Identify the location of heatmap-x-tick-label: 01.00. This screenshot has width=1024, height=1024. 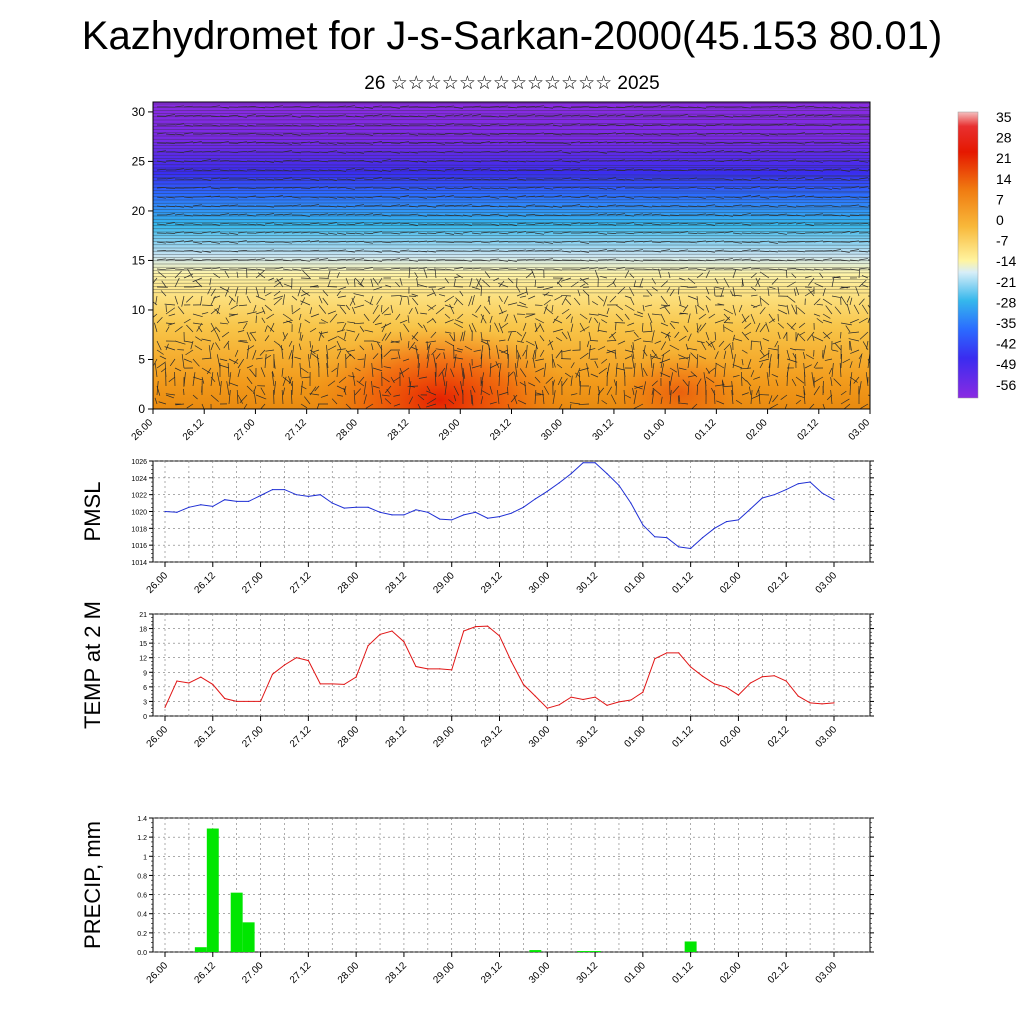
(655, 430).